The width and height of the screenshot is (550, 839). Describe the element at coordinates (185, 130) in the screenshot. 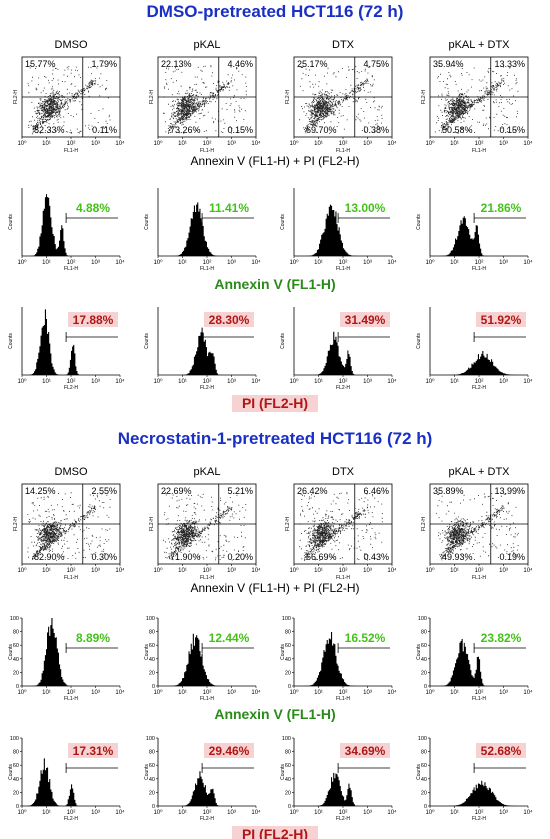

I see `quadrant-lower-left: 73.26%` at that location.